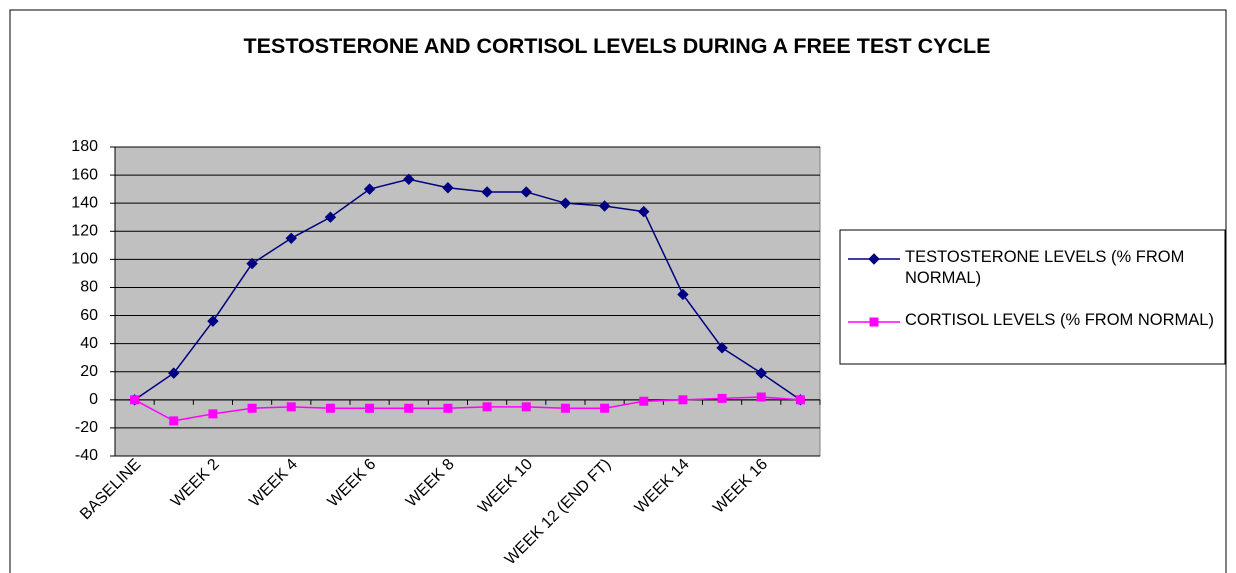 This screenshot has width=1236, height=573. I want to click on y-tick-label: -40, so click(86, 455).